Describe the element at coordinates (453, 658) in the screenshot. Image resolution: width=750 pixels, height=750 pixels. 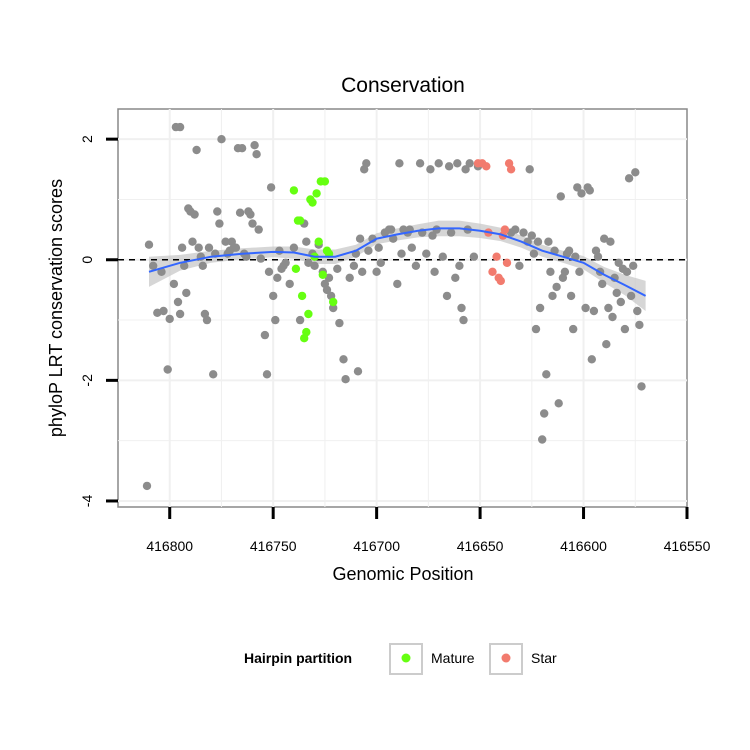
I see `legend-label-mature: Mature` at that location.